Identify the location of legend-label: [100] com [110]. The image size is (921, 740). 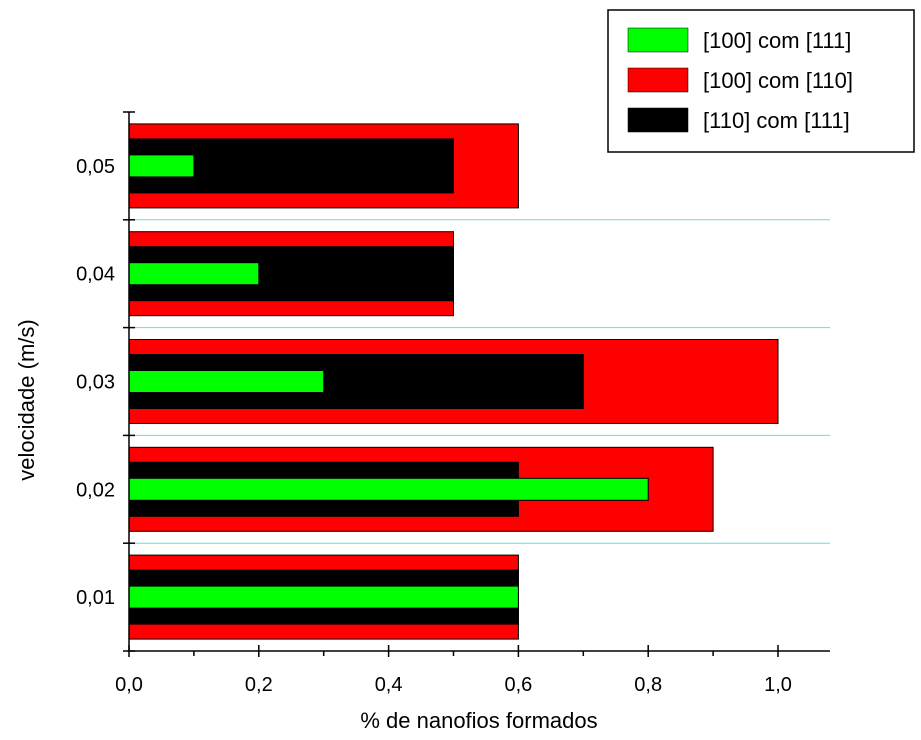
(778, 80).